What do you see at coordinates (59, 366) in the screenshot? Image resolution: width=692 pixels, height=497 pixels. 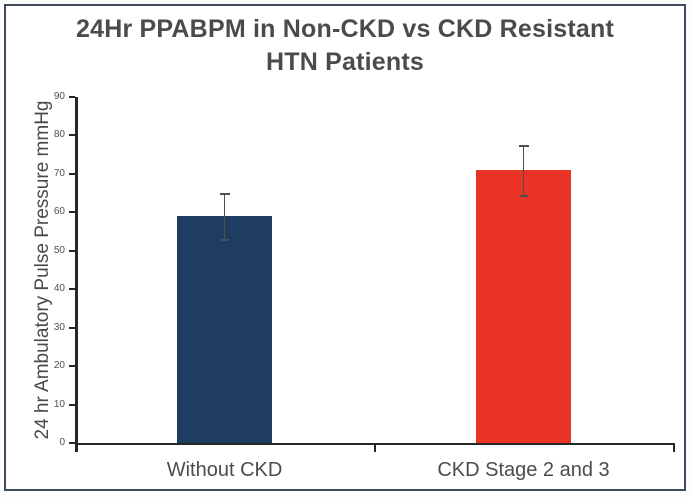 I see `y-tick-label: 20` at bounding box center [59, 366].